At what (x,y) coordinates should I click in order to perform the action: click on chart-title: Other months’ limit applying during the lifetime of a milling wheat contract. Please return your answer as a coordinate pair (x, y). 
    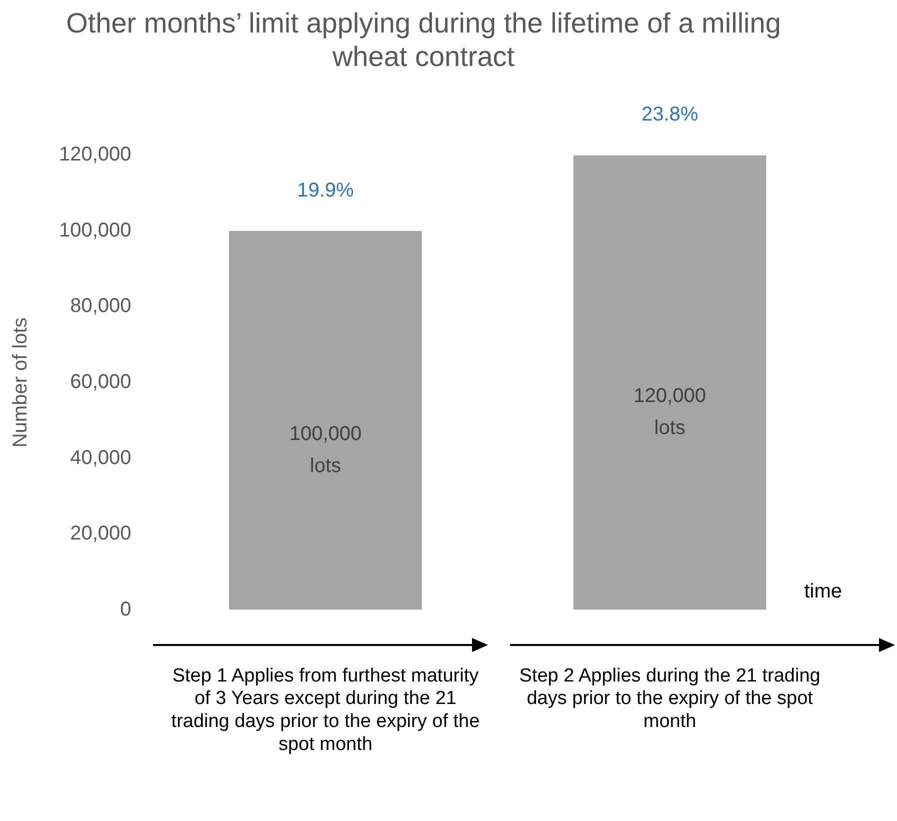
    Looking at the image, I should click on (423, 40).